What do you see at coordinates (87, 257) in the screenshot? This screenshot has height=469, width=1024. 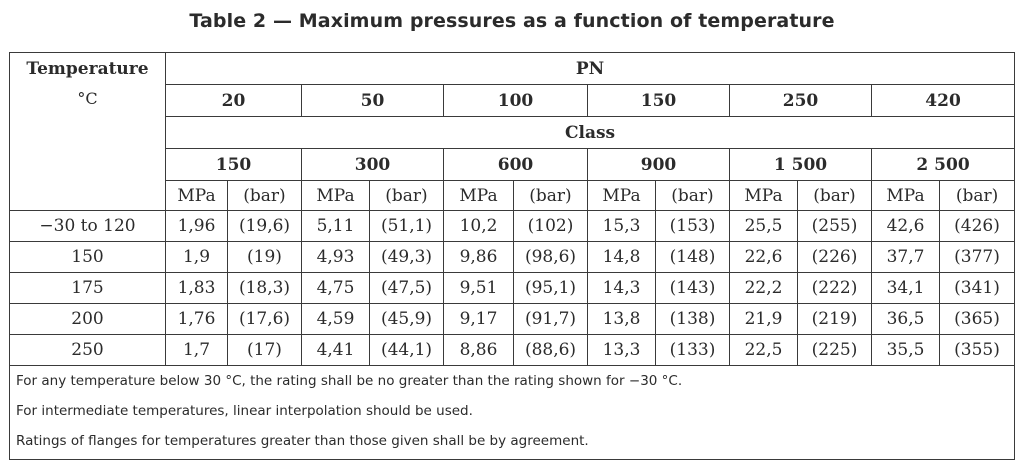 I see `row-temperature: 150` at bounding box center [87, 257].